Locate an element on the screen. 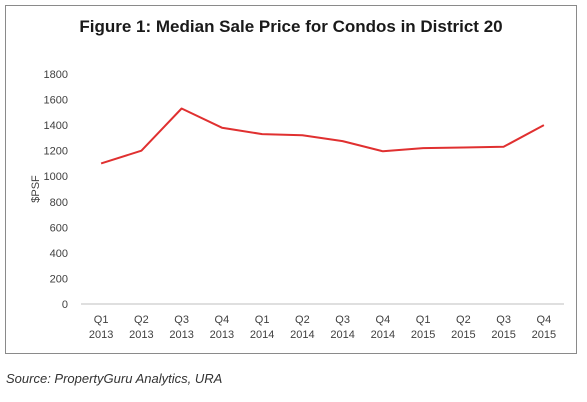  x-tick-label: Q2 2013 is located at coordinates (141, 327).